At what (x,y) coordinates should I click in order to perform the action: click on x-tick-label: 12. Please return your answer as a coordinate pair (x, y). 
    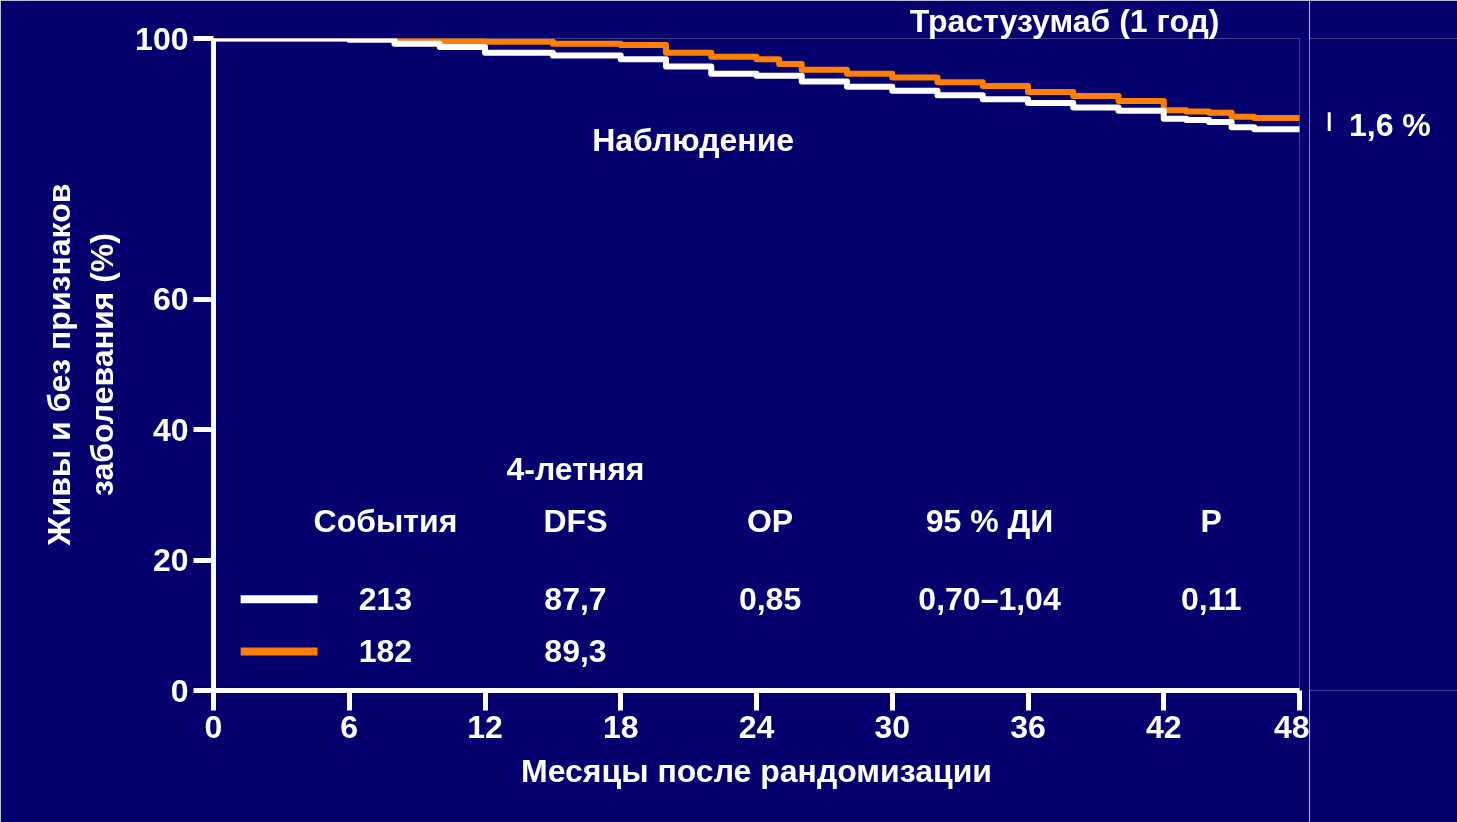
    Looking at the image, I should click on (485, 726).